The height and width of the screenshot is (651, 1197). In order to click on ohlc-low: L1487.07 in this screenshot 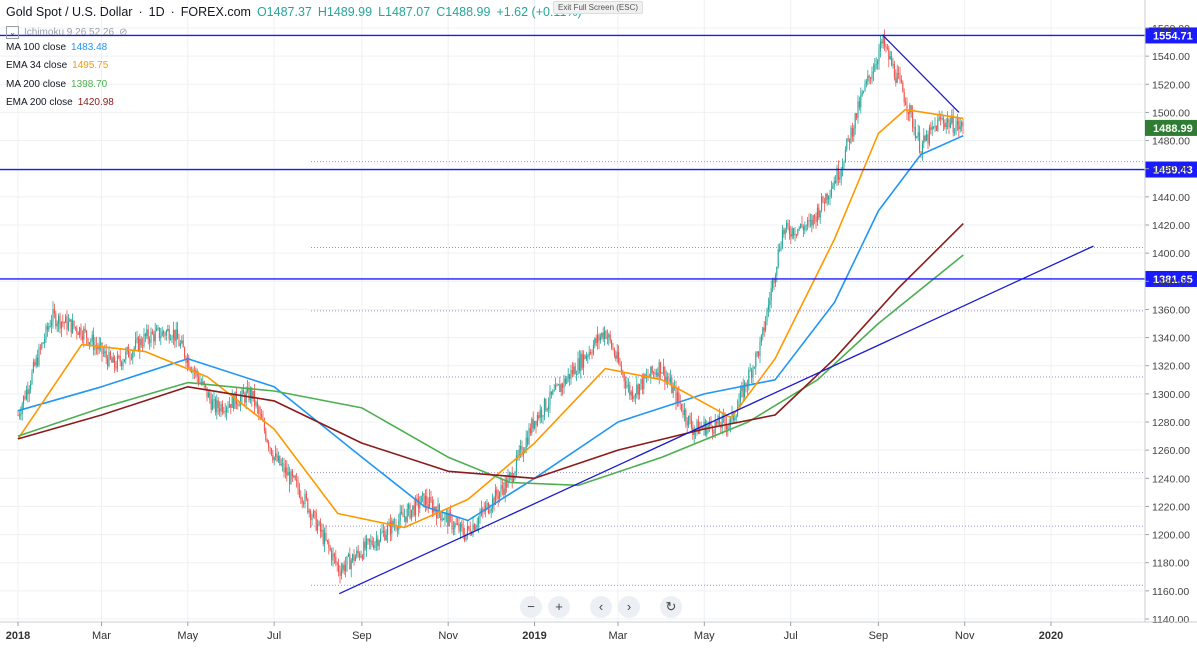, I will do `click(404, 12)`.